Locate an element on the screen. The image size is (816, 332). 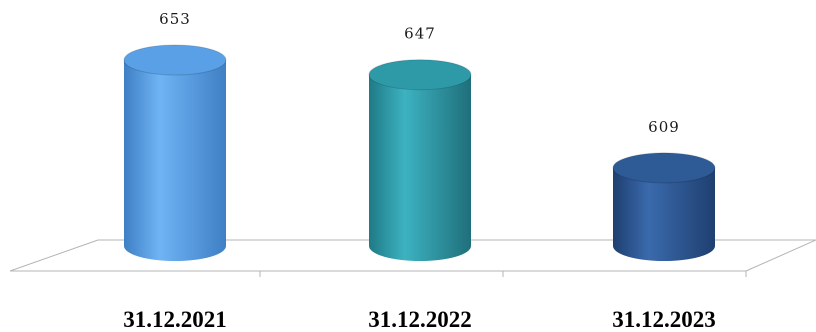
category-label: 31.12.2021 is located at coordinates (175, 319).